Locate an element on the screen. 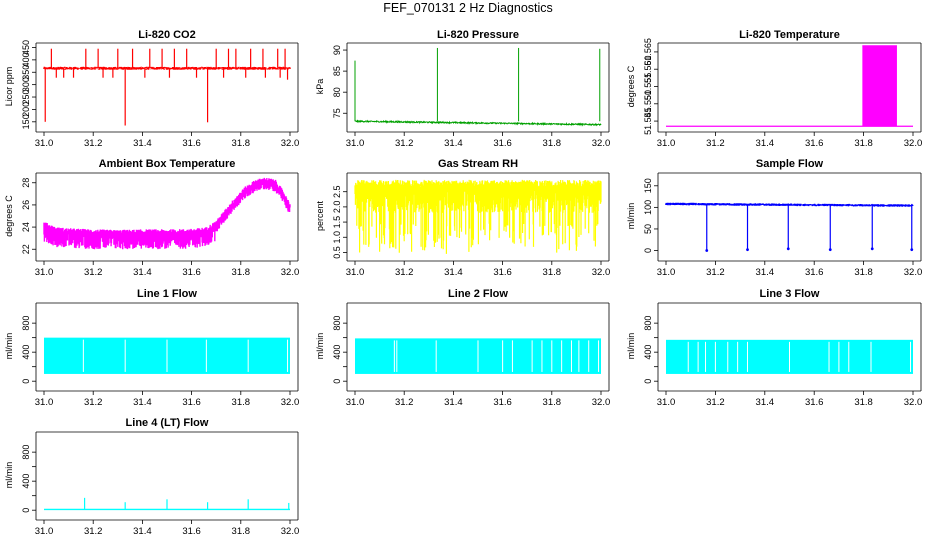 This screenshot has height=540, width=936. panel-title: Li-820 Pressure is located at coordinates (478, 35).